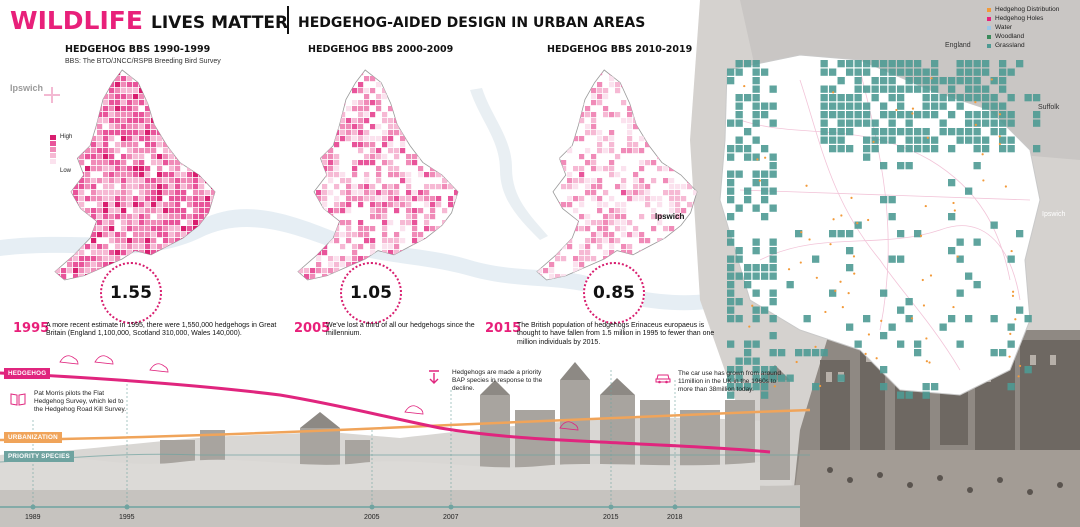  Describe the element at coordinates (27, 373) in the screenshot. I see `series-label-hedgehog: HEDGEHOG` at that location.